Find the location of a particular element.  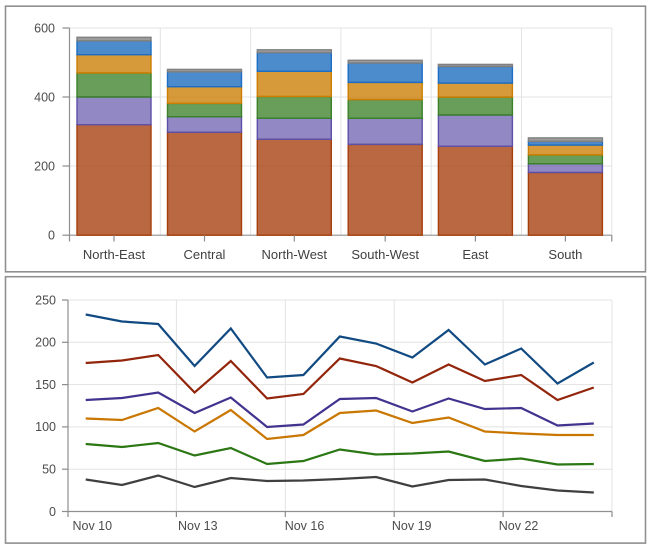

svg-text: Nov 22 is located at coordinates (519, 526).